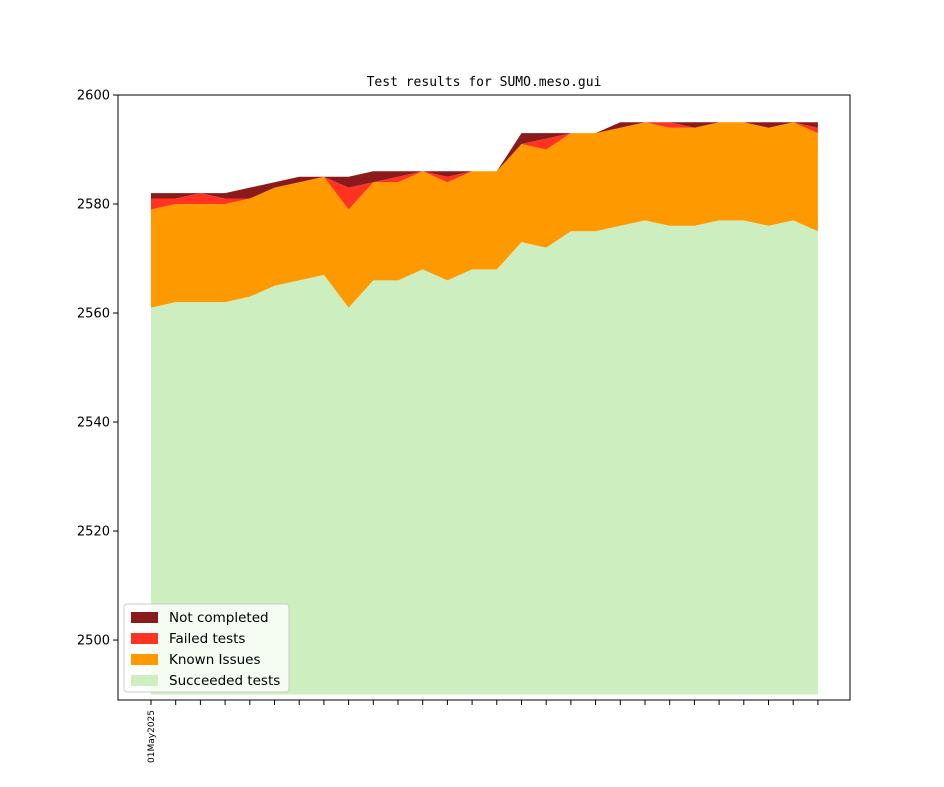 Image resolution: width=944 pixels, height=787 pixels. I want to click on y-tick-label: 2600, so click(93, 96).